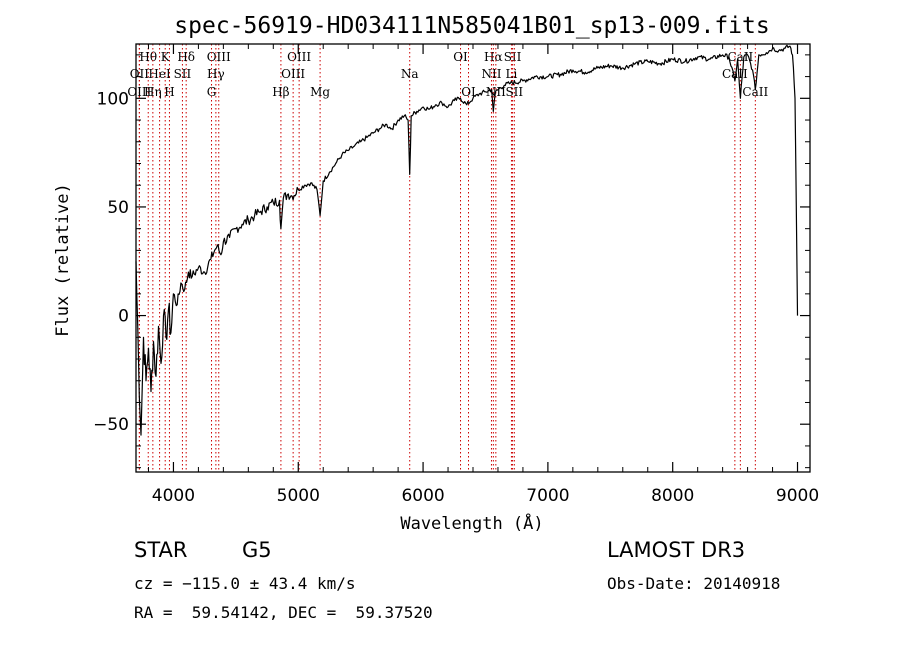  Describe the element at coordinates (672, 496) in the screenshot. I see `x-tick-label: 8000` at that location.